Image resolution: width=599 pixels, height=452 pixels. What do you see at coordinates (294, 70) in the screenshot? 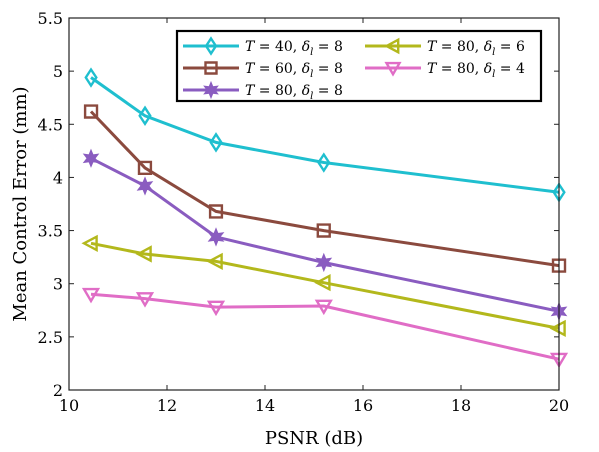
I see `legend-label: T = 60, δl = 8` at bounding box center [294, 70].